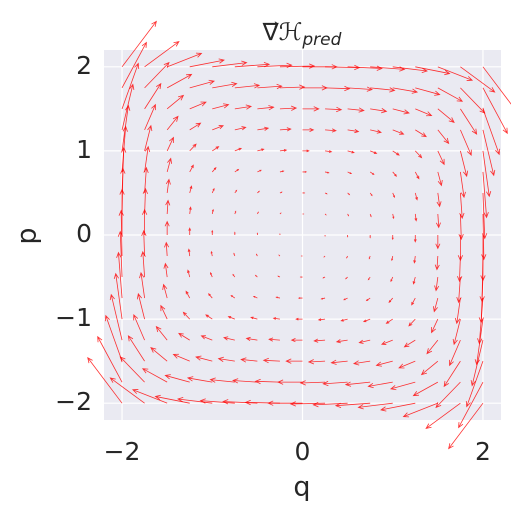  I want to click on y-axis-label: p, so click(27, 235).